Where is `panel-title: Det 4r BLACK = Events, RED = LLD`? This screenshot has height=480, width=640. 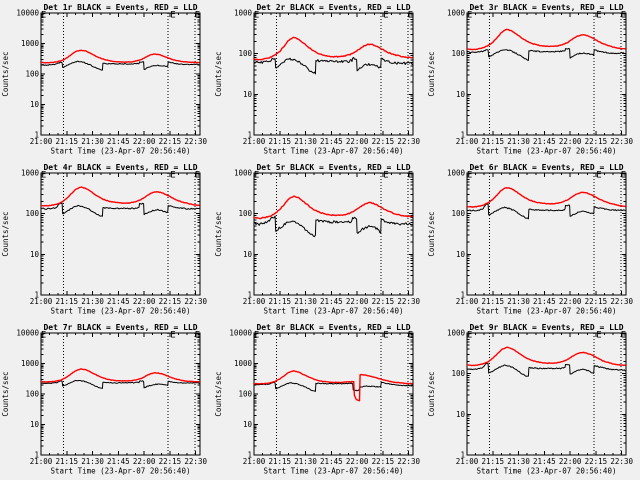
panel-title: Det 4r BLACK = Events, RED = LLD is located at coordinates (120, 167).